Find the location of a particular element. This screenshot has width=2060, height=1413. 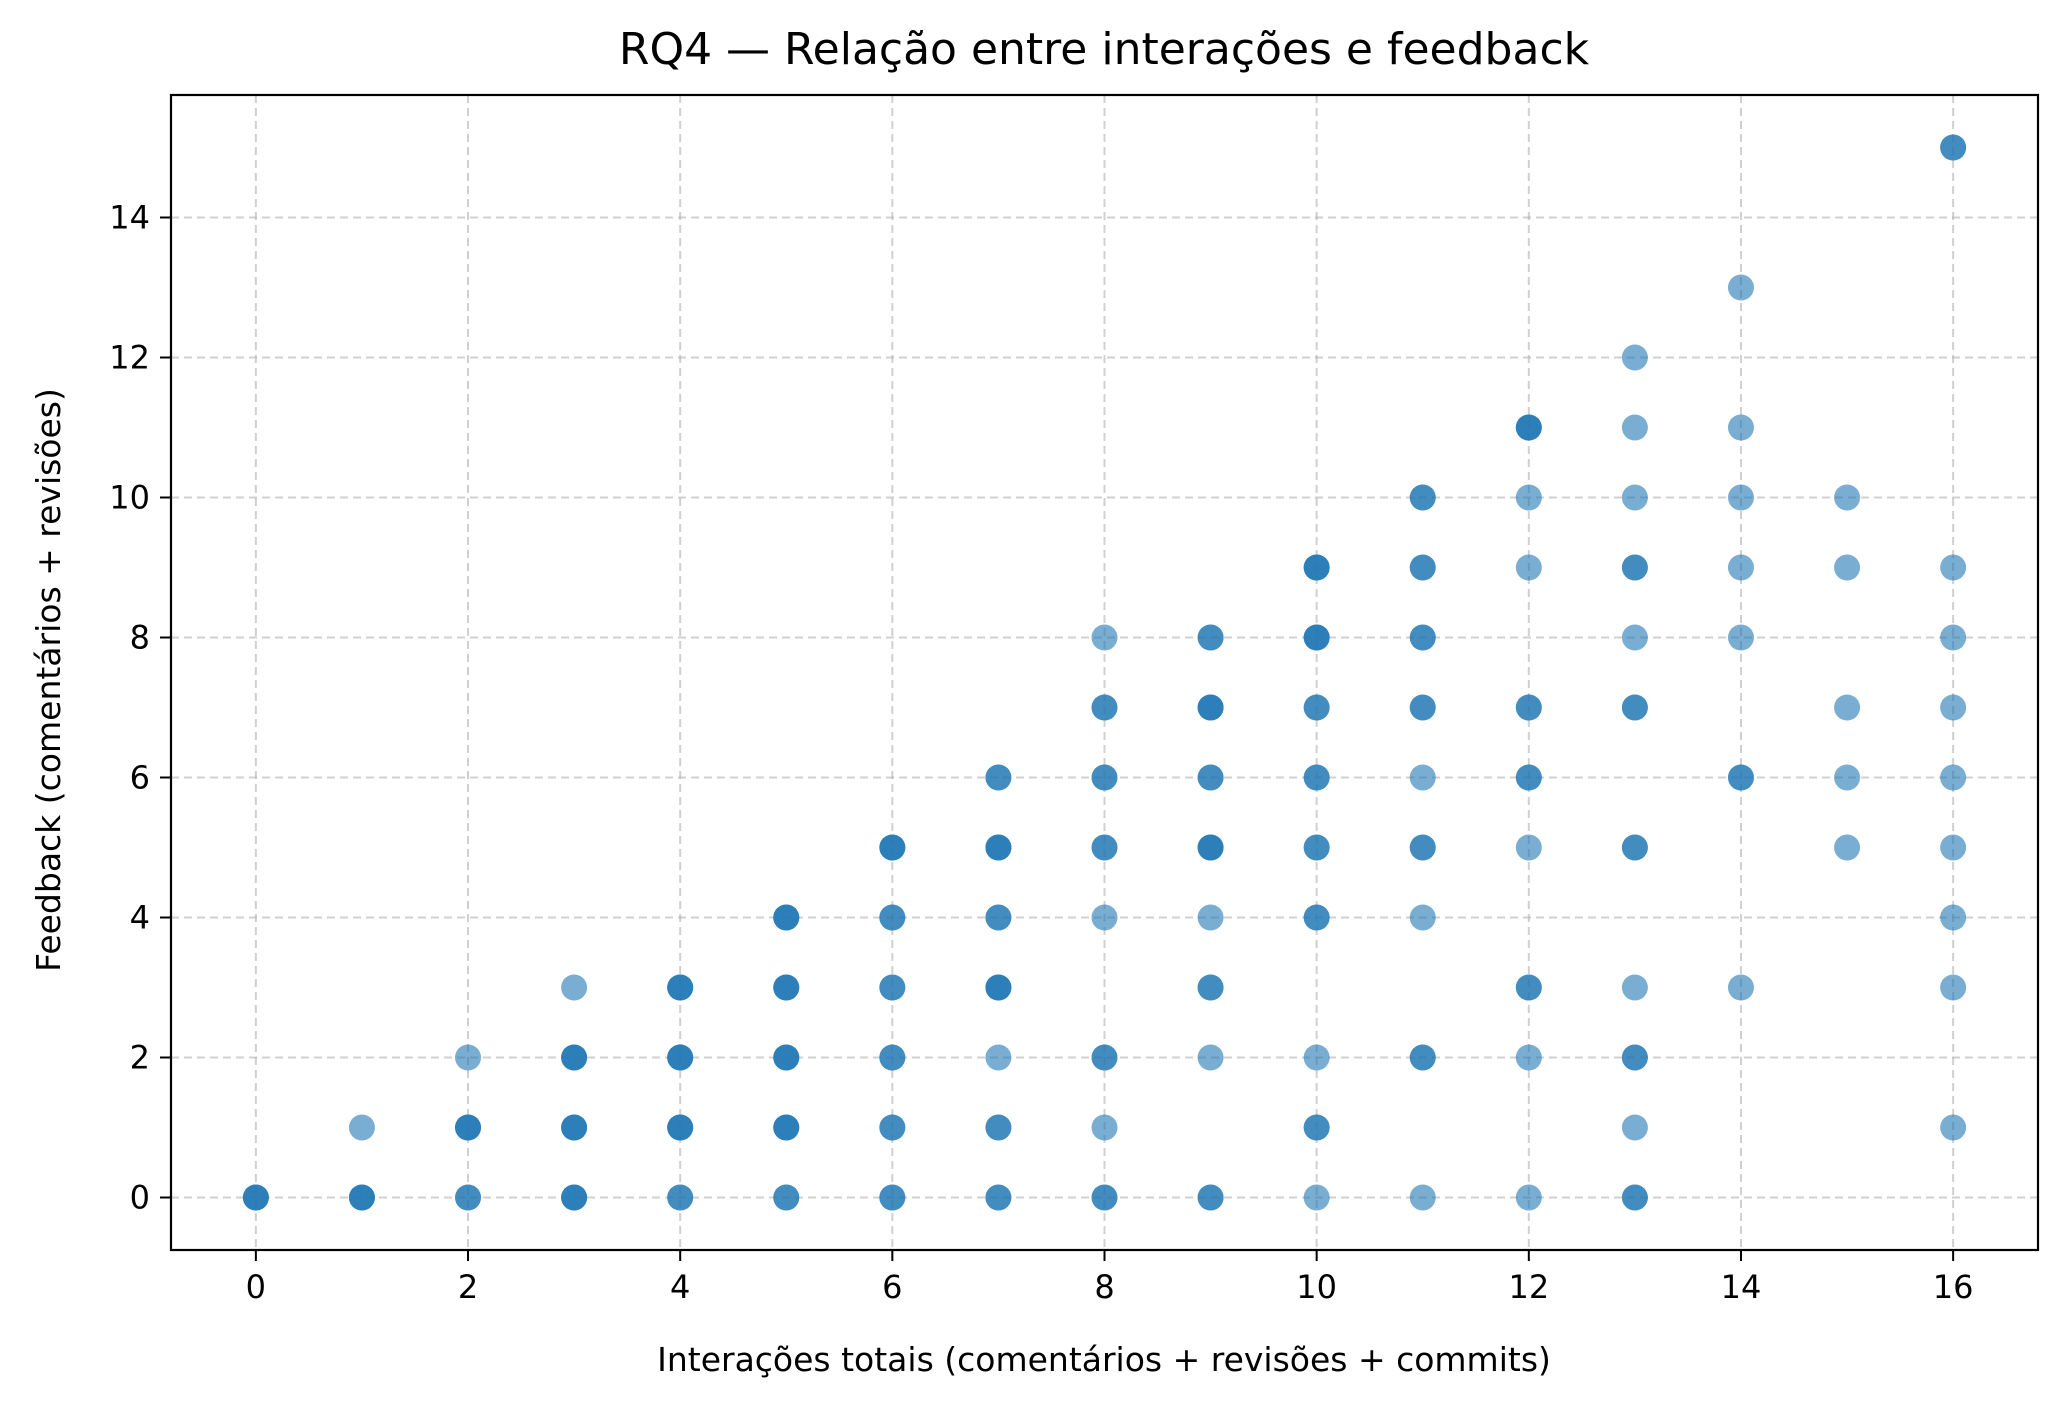

y-tick-label: 14 is located at coordinates (129, 218).